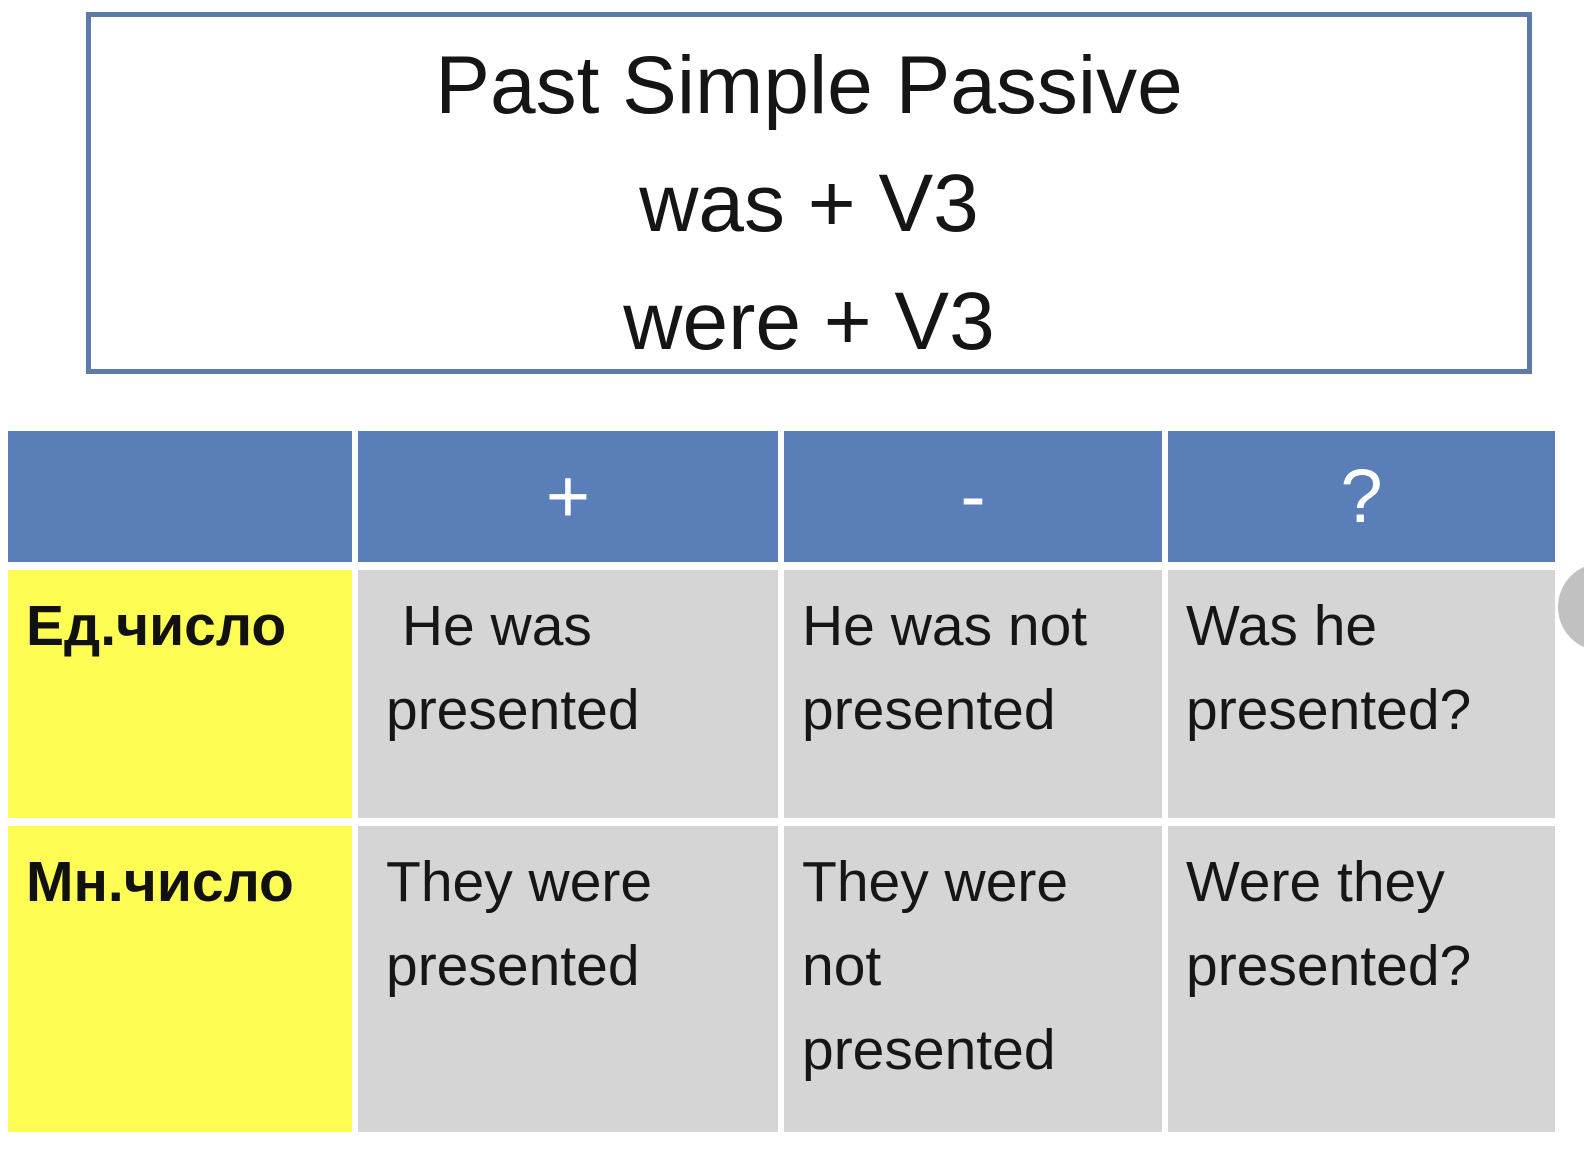 This screenshot has width=1584, height=1150. Describe the element at coordinates (809, 85) in the screenshot. I see `title-line-1: Past Simple Passive` at that location.